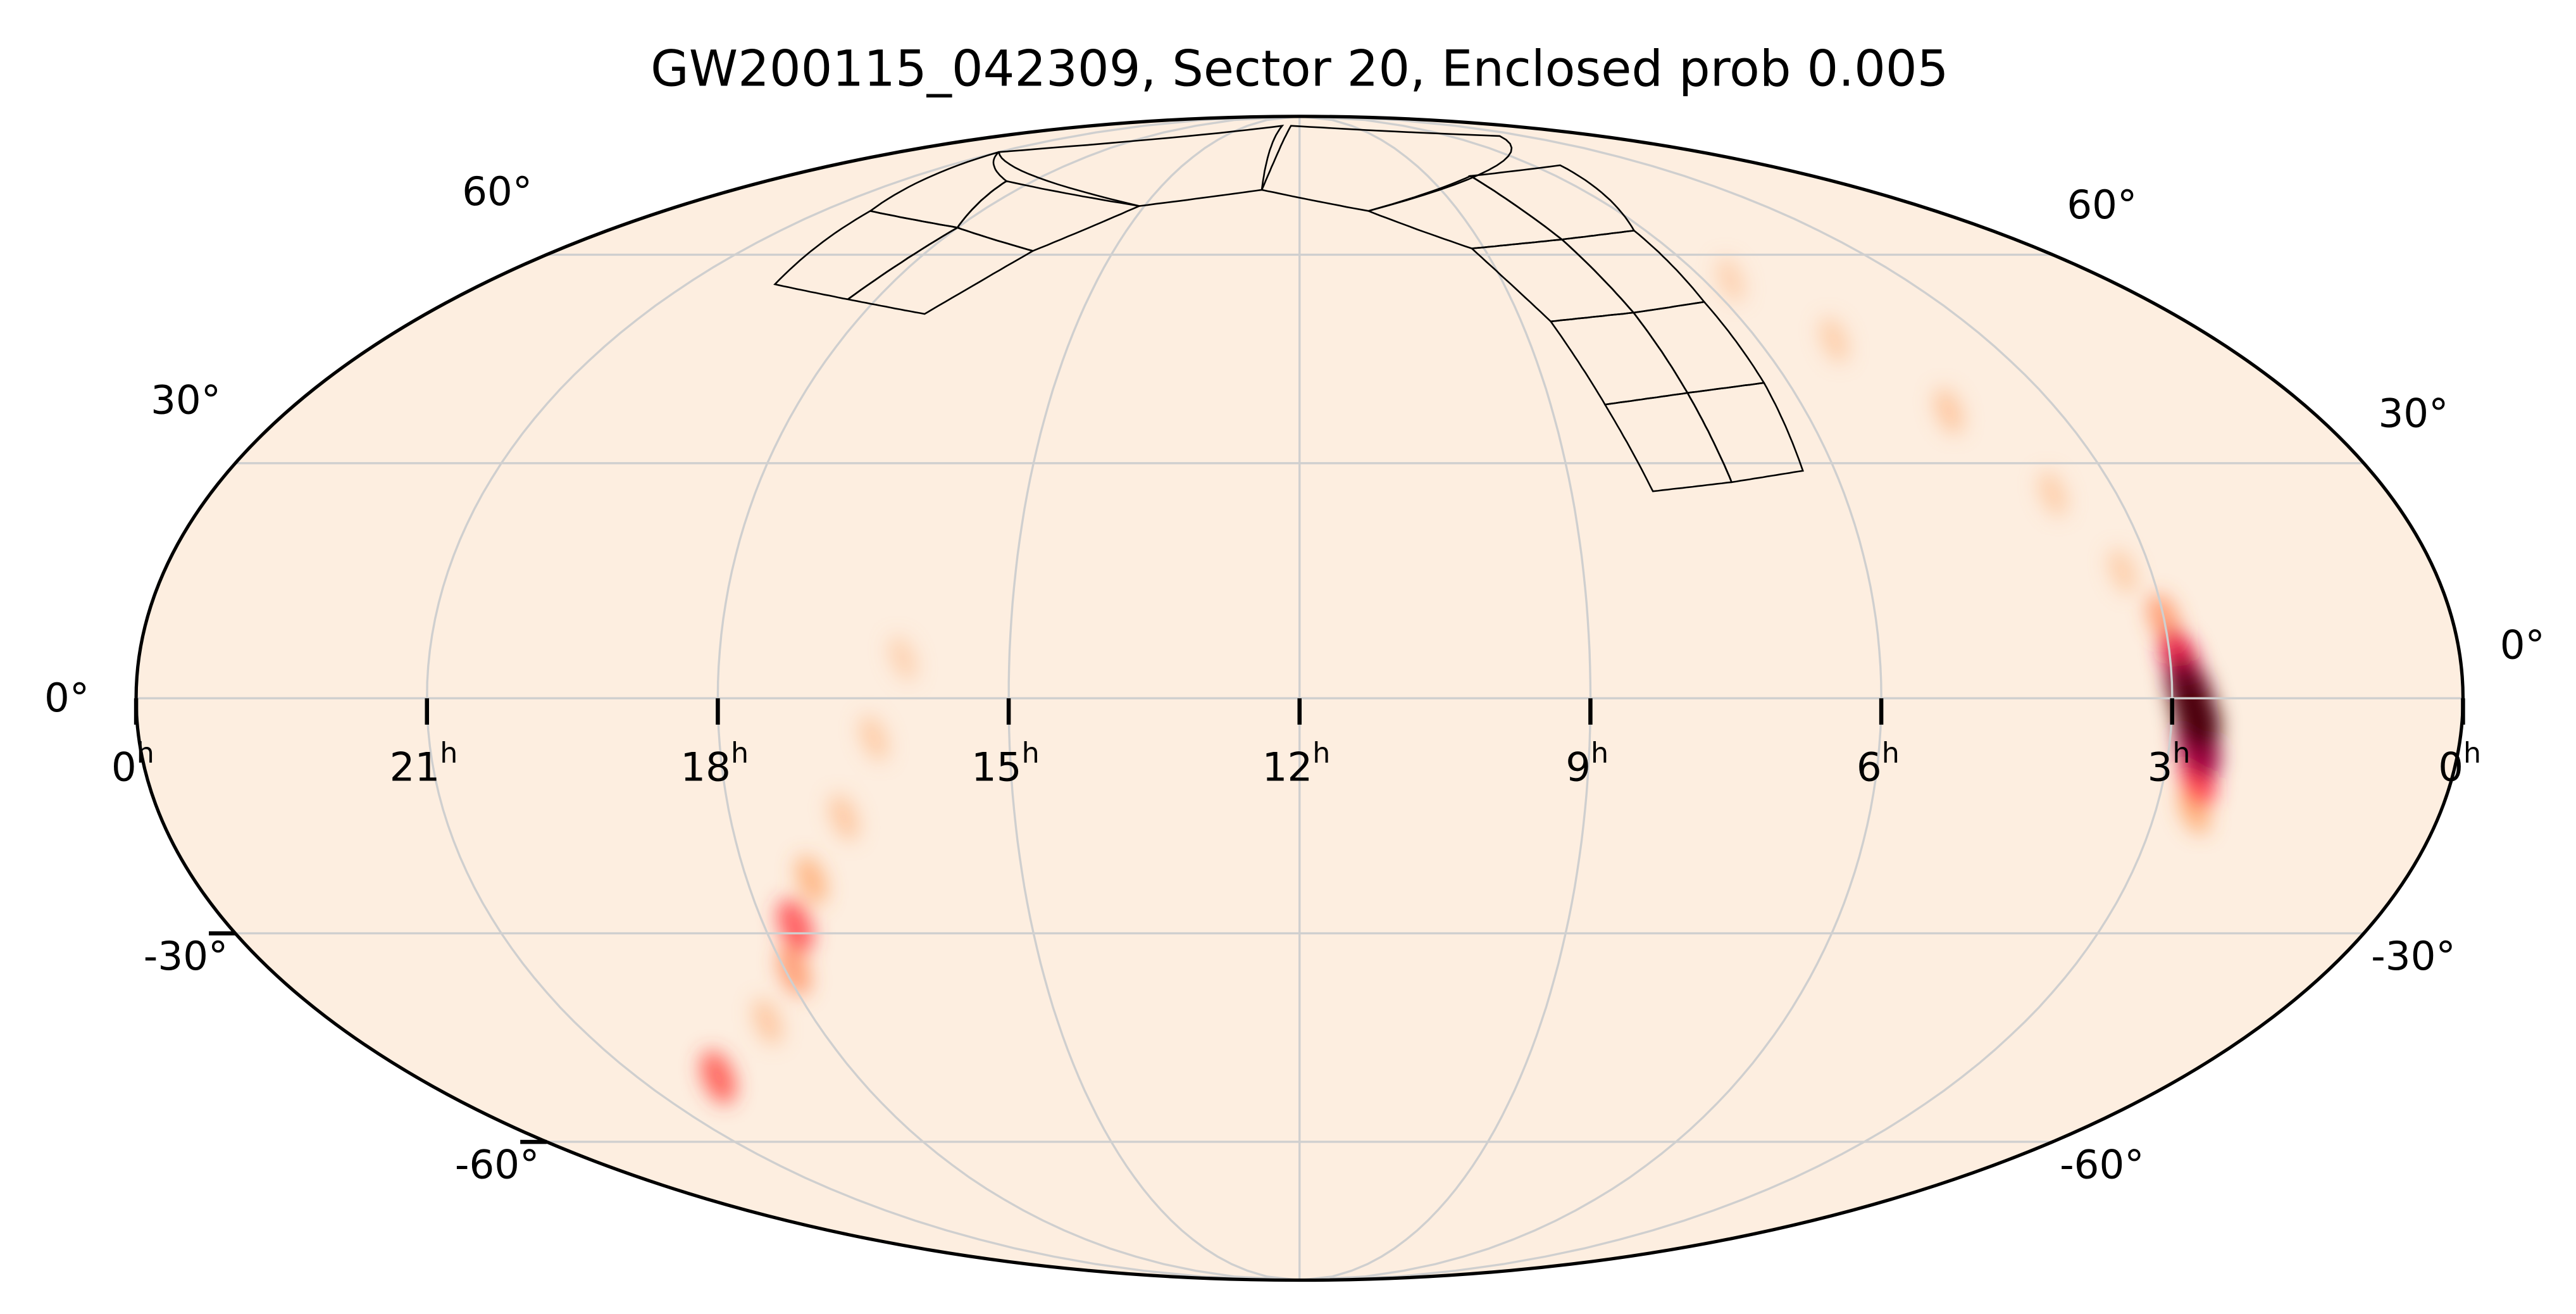 The height and width of the screenshot is (1314, 2576). Describe the element at coordinates (714, 764) in the screenshot. I see `ra-tick-label: 18h` at that location.